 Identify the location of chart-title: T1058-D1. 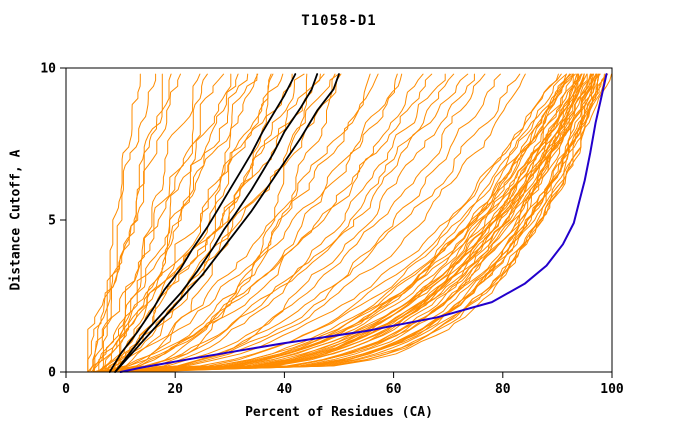
(339, 21).